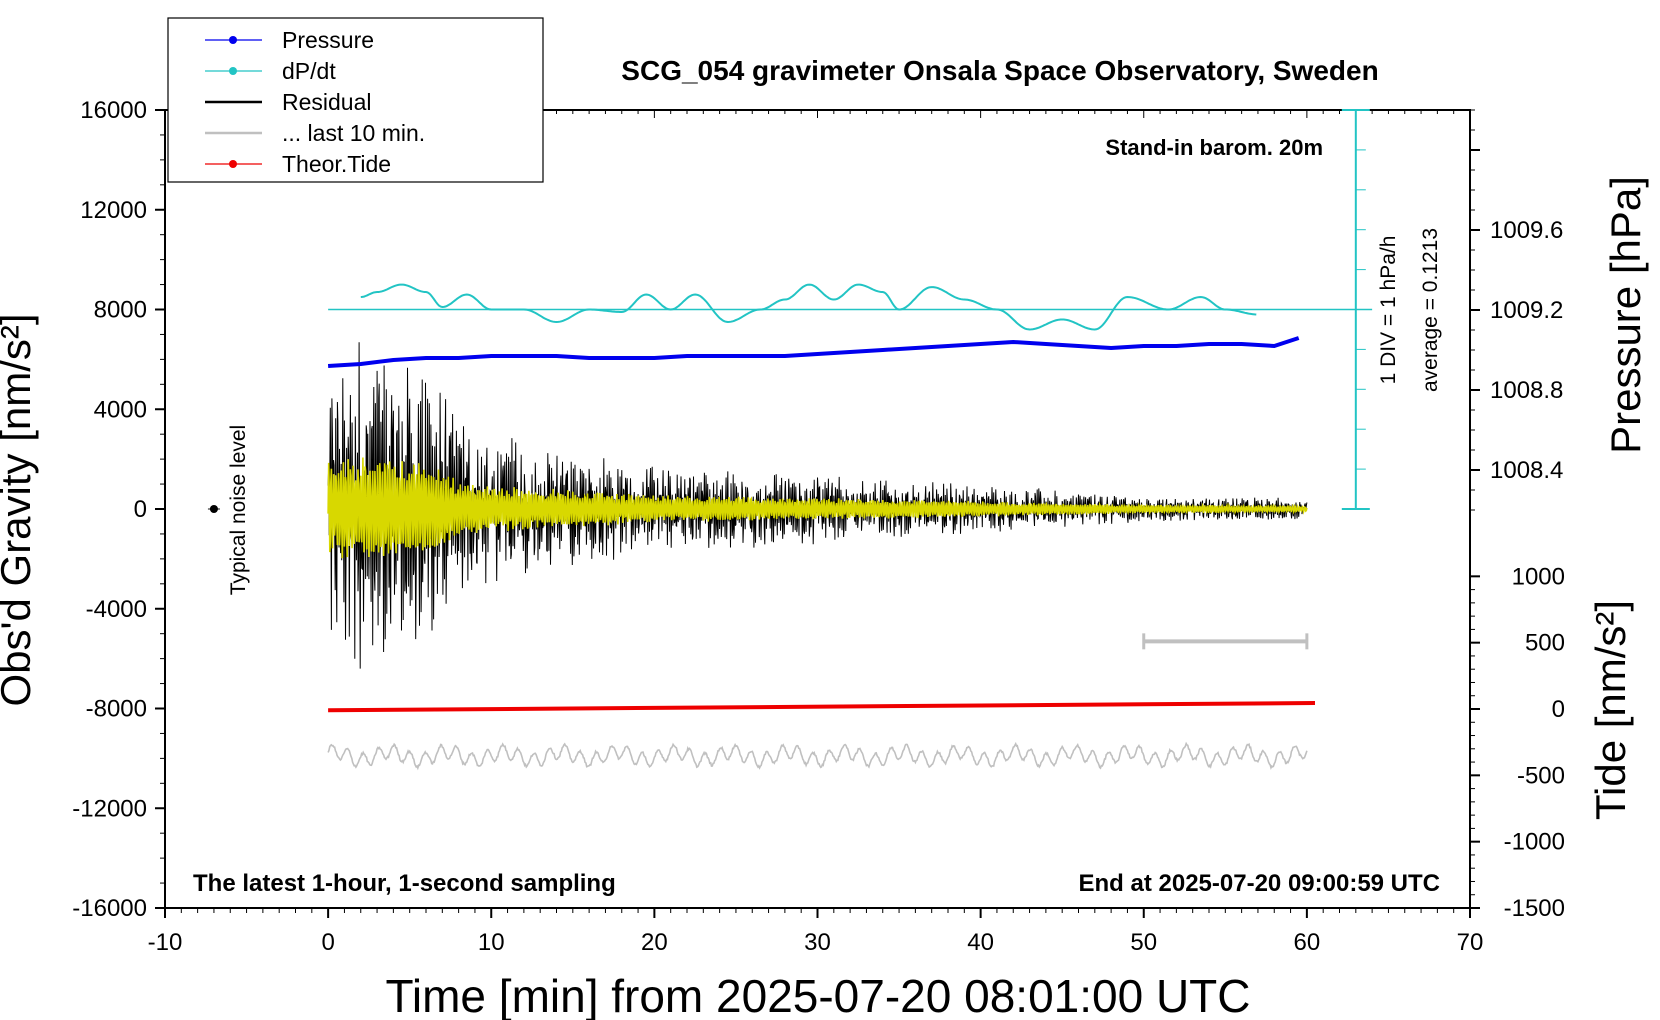 Image resolution: width=1660 pixels, height=1020 pixels. What do you see at coordinates (1541, 775) in the screenshot?
I see `tide-tick-label: -500` at bounding box center [1541, 775].